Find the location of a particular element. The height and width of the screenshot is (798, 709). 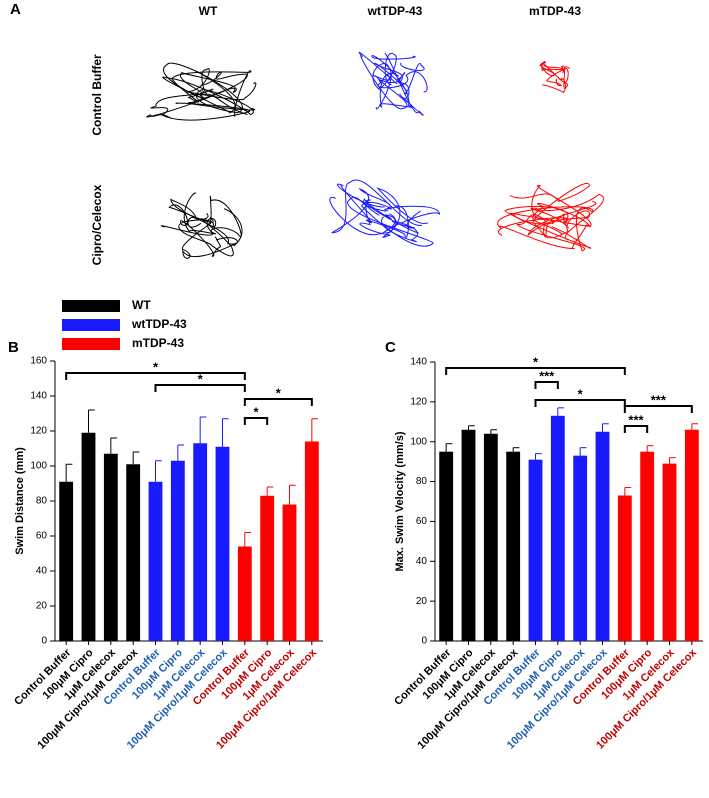

panel-letter: A is located at coordinates (15, 9).